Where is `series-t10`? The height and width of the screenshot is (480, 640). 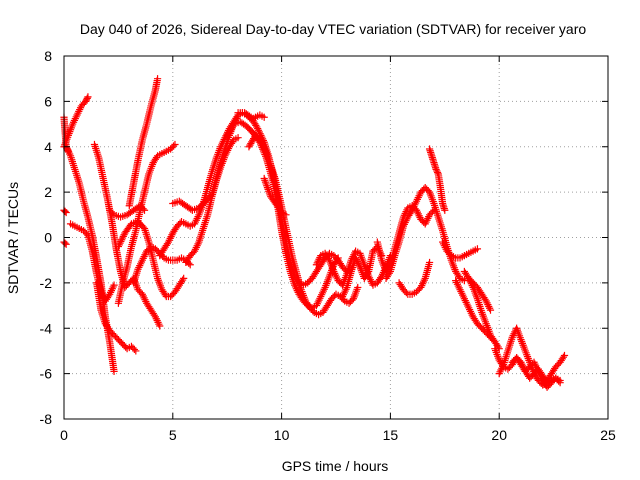
series-t10 is located at coordinates (143, 142).